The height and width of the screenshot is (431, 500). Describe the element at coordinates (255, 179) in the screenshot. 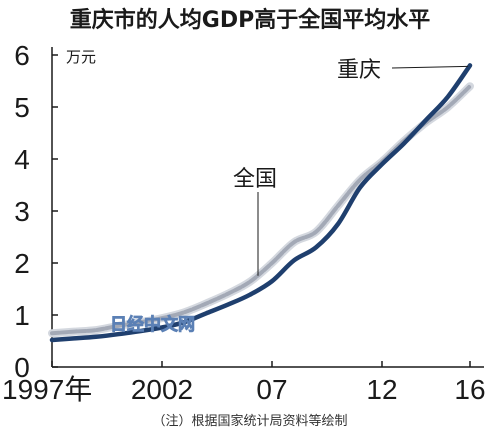

I see `annotation-label-national: 全国` at that location.